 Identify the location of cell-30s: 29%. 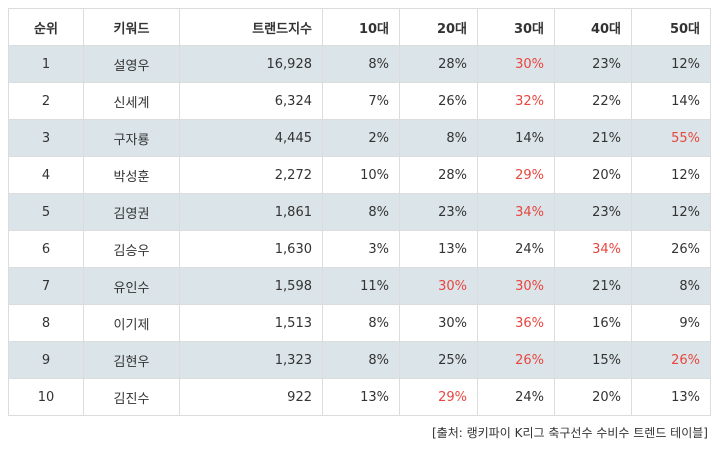
(516, 175).